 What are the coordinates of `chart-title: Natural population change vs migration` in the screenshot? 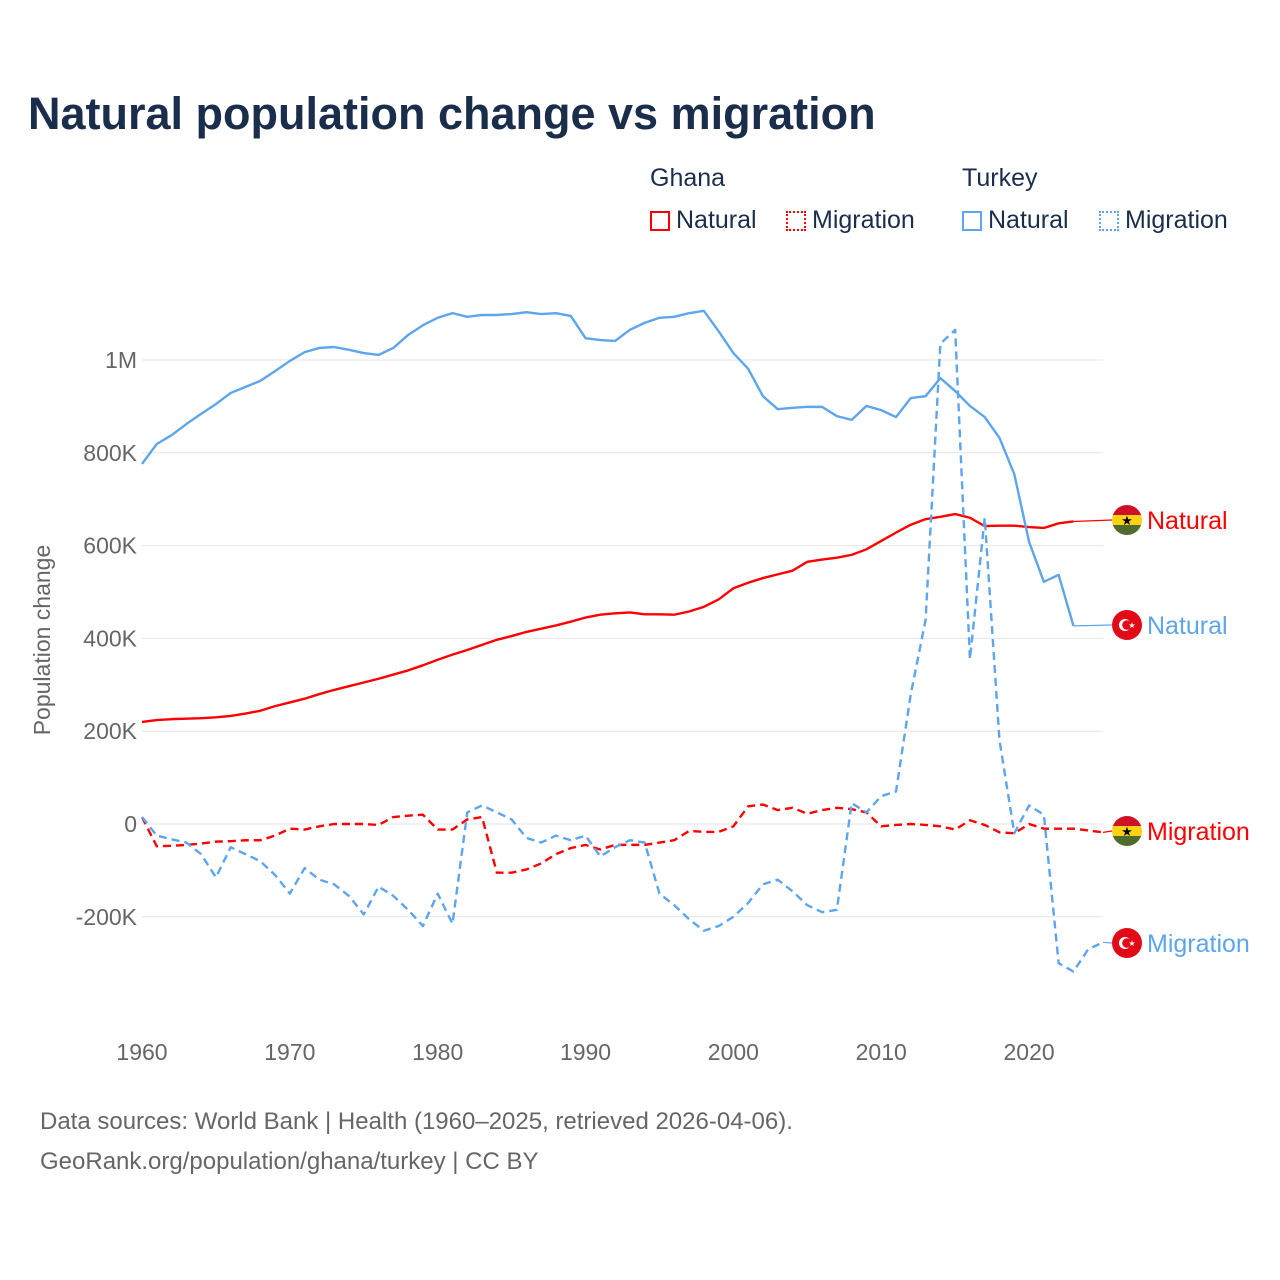 It's located at (452, 113).